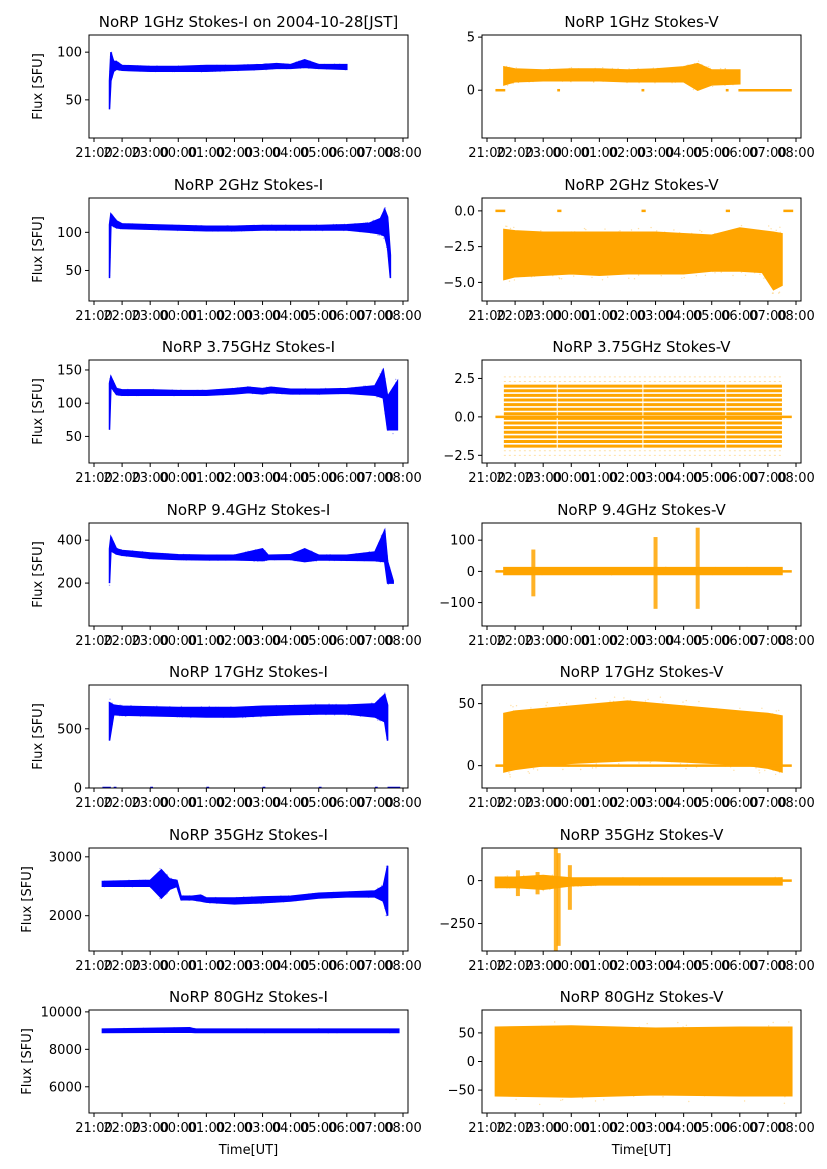 This screenshot has height=1169, width=827. What do you see at coordinates (69, 729) in the screenshot?
I see `y-tick-label: 500` at bounding box center [69, 729].